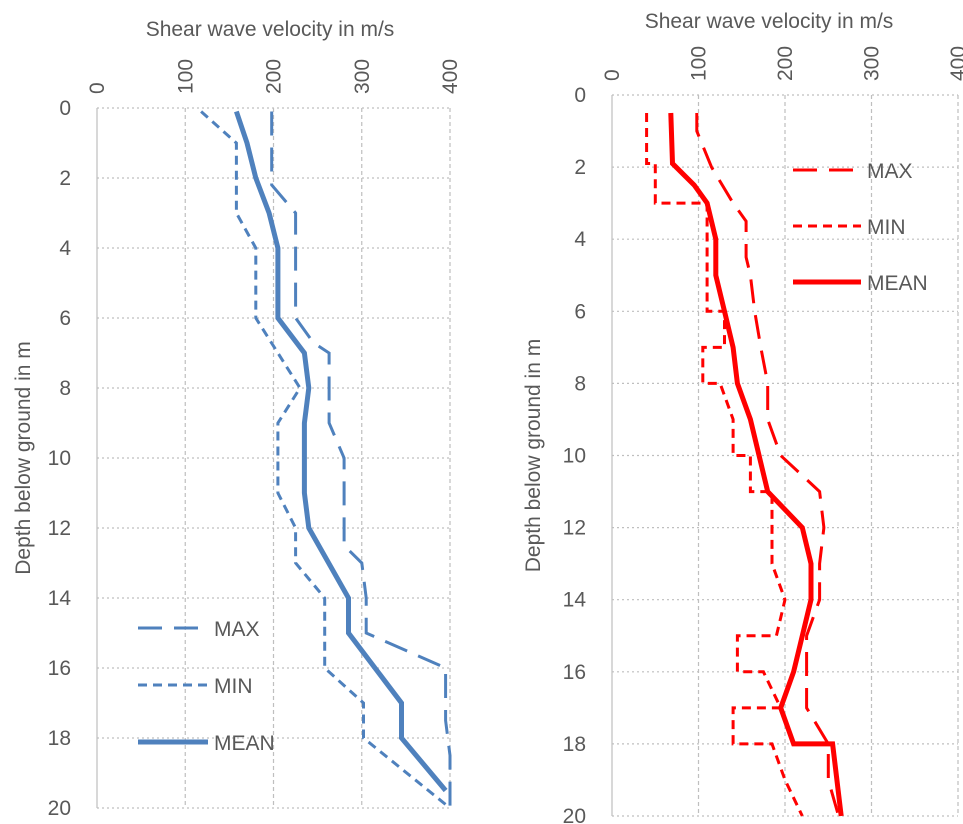 This screenshot has height=824, width=963. Describe the element at coordinates (768, 465) in the screenshot. I see `series-max-line` at that location.